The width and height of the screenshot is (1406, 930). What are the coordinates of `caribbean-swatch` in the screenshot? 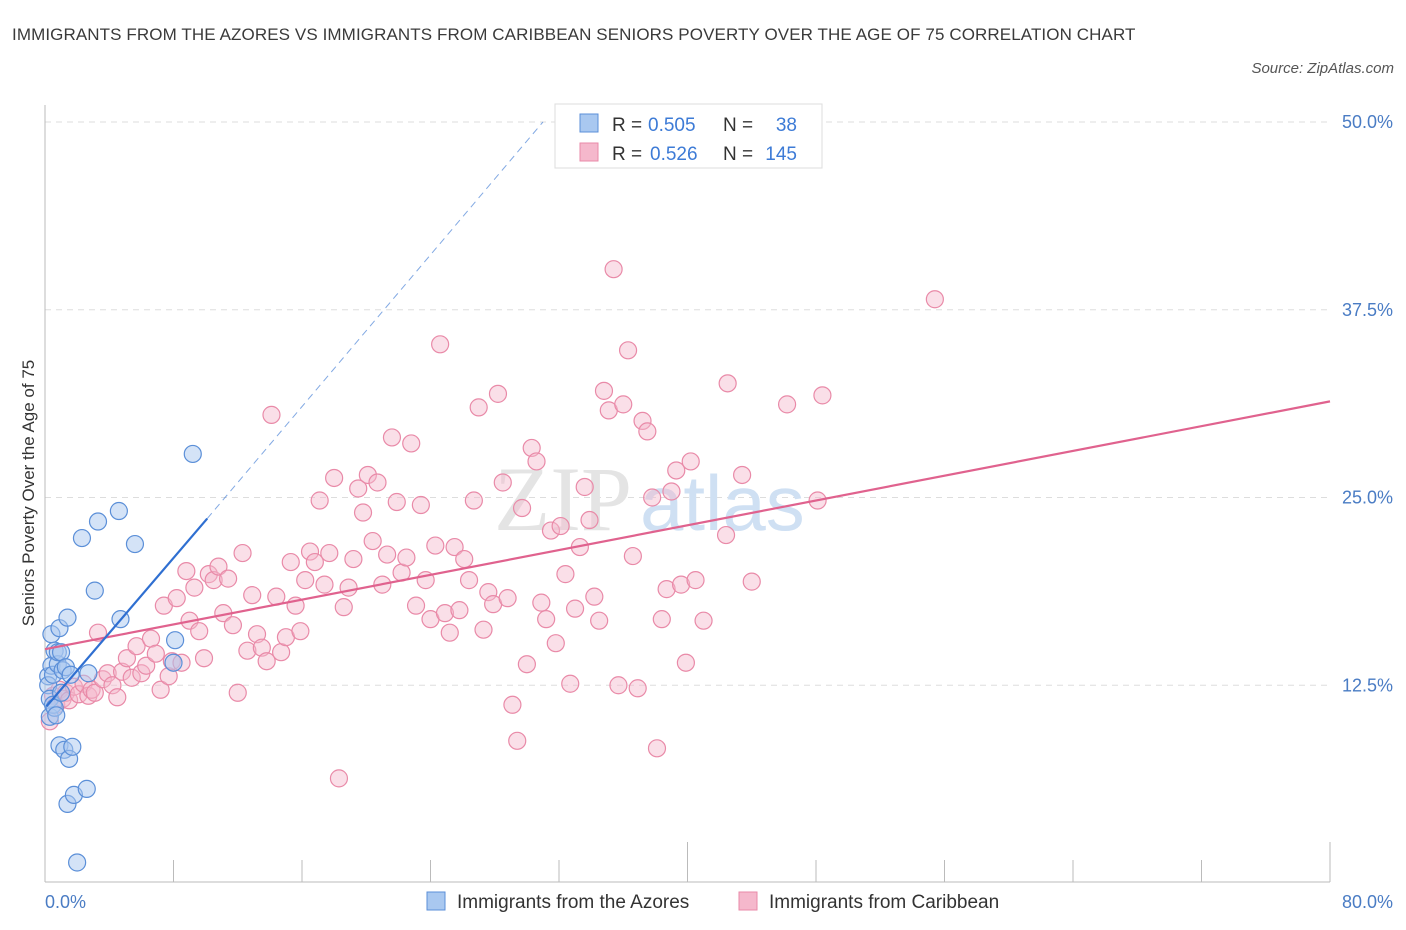 It's located at (589, 152).